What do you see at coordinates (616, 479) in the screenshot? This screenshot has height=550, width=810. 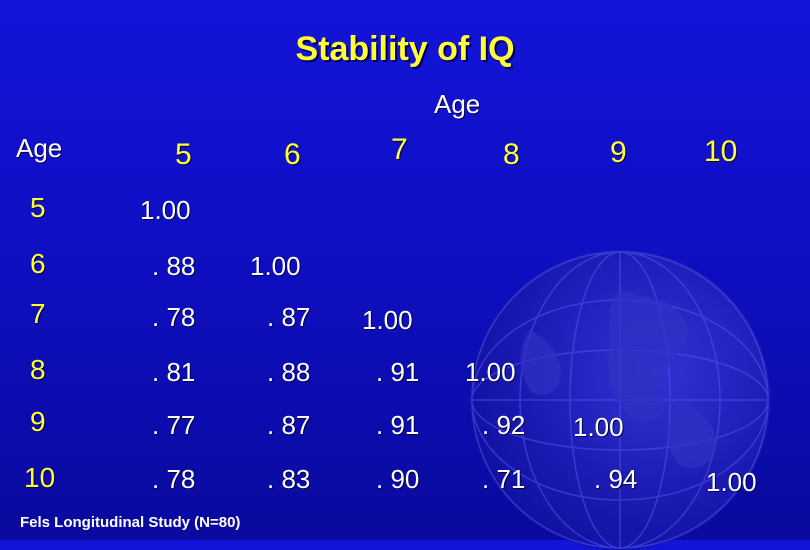 I see `matrix-cell: . 94` at bounding box center [616, 479].